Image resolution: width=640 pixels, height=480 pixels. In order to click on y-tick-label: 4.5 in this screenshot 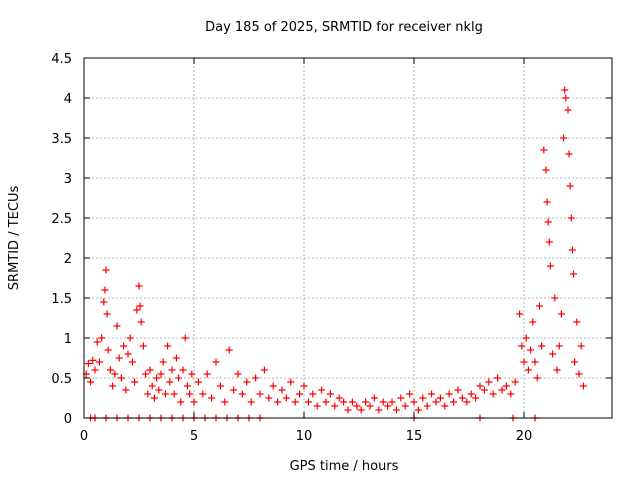, I will do `click(61, 59)`.